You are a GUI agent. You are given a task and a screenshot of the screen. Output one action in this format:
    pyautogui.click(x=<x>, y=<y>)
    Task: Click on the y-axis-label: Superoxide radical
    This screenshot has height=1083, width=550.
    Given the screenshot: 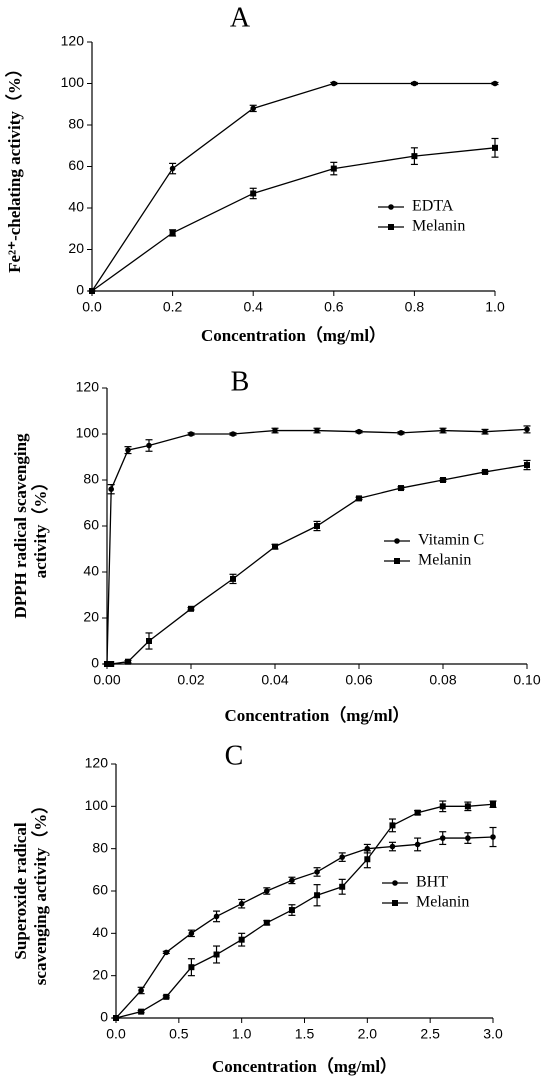 What is the action you would take?
    pyautogui.click(x=20, y=890)
    